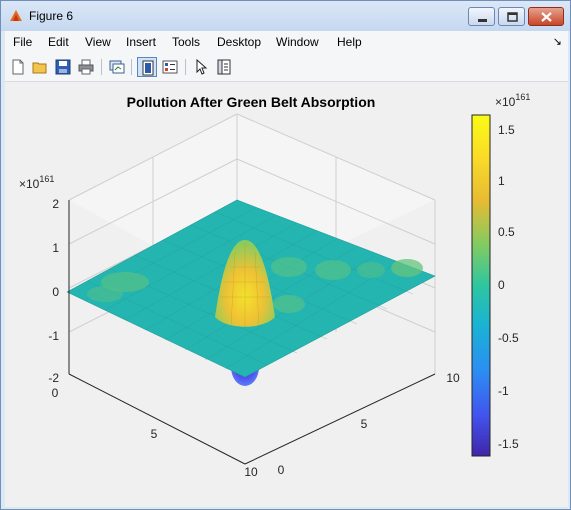 This screenshot has height=510, width=571. What do you see at coordinates (285, 16) in the screenshot?
I see `title-bar: Figure 6` at bounding box center [285, 16].